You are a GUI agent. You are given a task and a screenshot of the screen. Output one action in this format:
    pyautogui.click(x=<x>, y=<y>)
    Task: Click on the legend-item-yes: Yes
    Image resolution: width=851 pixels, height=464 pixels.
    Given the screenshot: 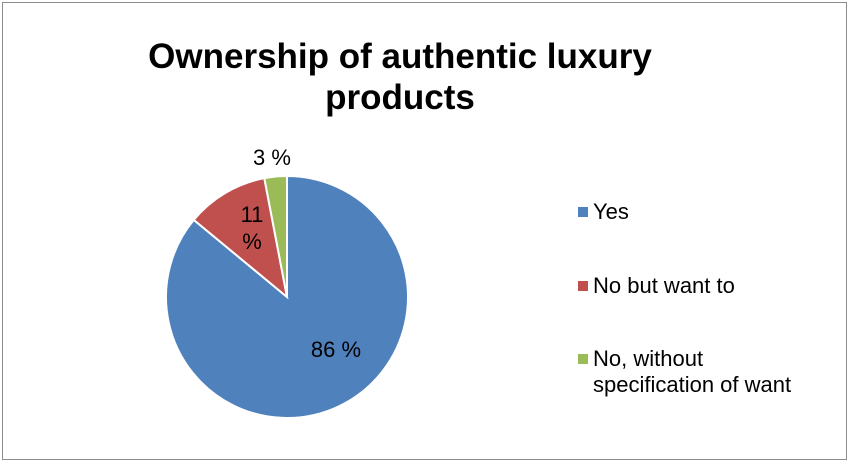 What is the action you would take?
    pyautogui.click(x=603, y=212)
    